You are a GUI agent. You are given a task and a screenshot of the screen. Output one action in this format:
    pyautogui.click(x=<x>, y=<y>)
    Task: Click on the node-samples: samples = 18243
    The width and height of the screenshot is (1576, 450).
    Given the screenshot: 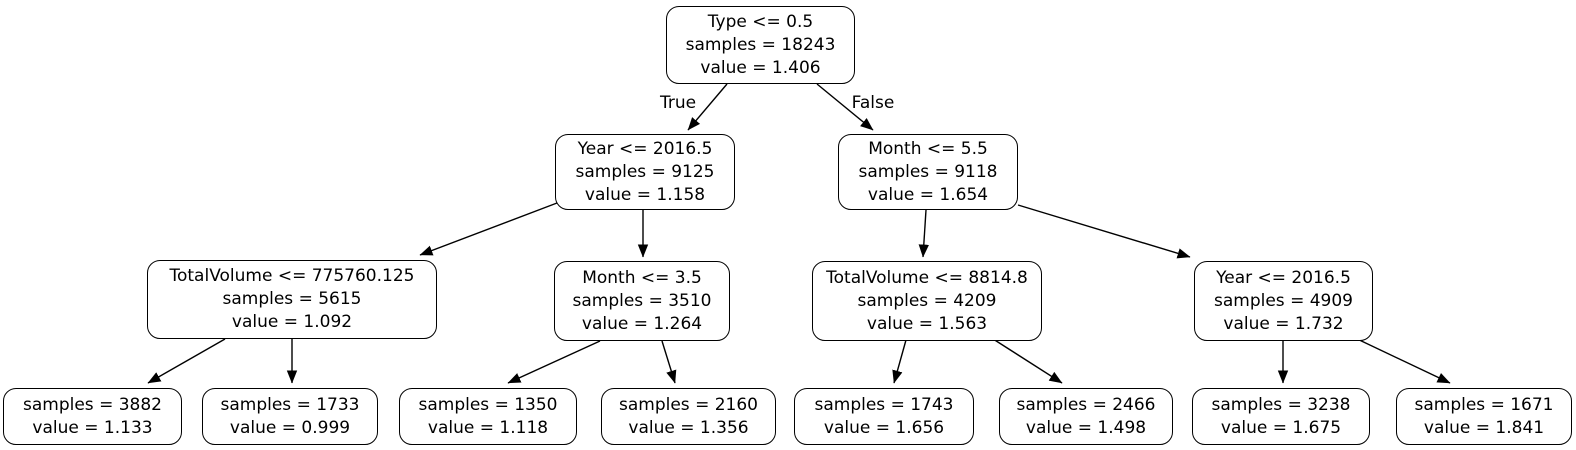 What is the action you would take?
    pyautogui.click(x=760, y=44)
    